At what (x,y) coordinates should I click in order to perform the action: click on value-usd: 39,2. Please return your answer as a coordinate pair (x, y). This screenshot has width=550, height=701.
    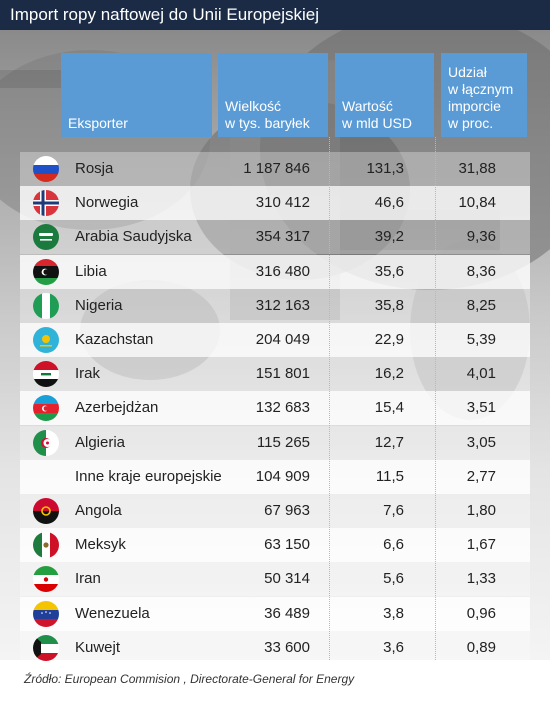
    Looking at the image, I should click on (389, 237).